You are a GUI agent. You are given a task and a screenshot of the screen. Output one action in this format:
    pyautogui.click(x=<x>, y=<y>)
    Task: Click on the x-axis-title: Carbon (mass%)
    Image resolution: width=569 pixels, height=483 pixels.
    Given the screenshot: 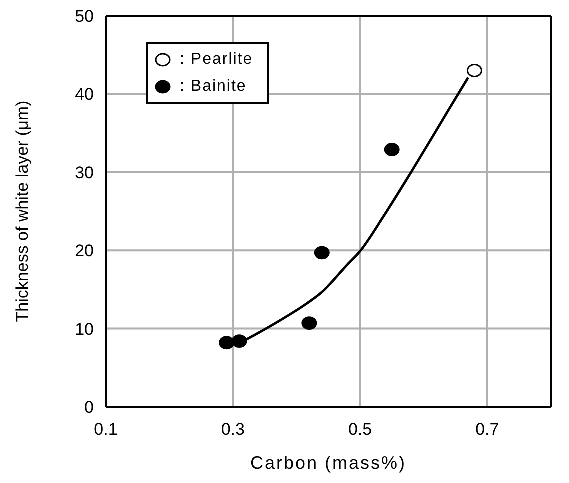 What is the action you would take?
    pyautogui.click(x=328, y=463)
    